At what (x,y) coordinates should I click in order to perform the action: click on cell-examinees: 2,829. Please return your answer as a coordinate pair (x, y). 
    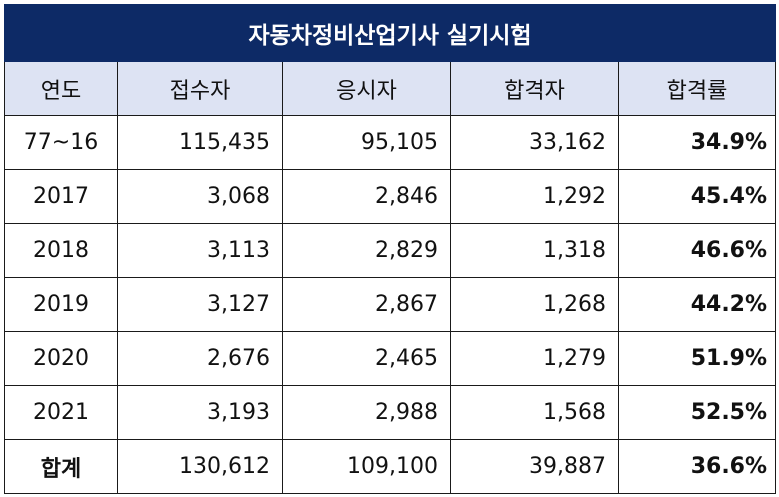
    Looking at the image, I should click on (366, 250).